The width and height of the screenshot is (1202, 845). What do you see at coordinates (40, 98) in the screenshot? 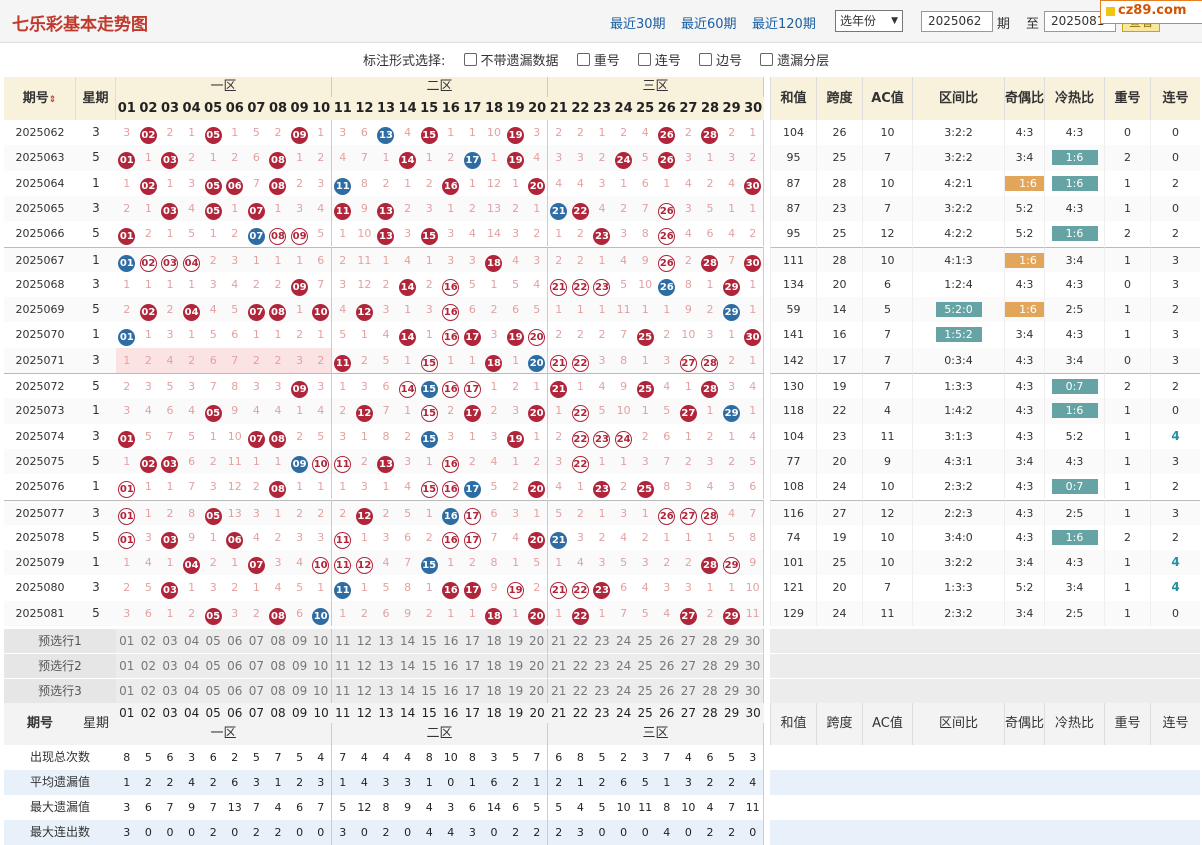
I see `period-header: 期号⇕` at bounding box center [40, 98].